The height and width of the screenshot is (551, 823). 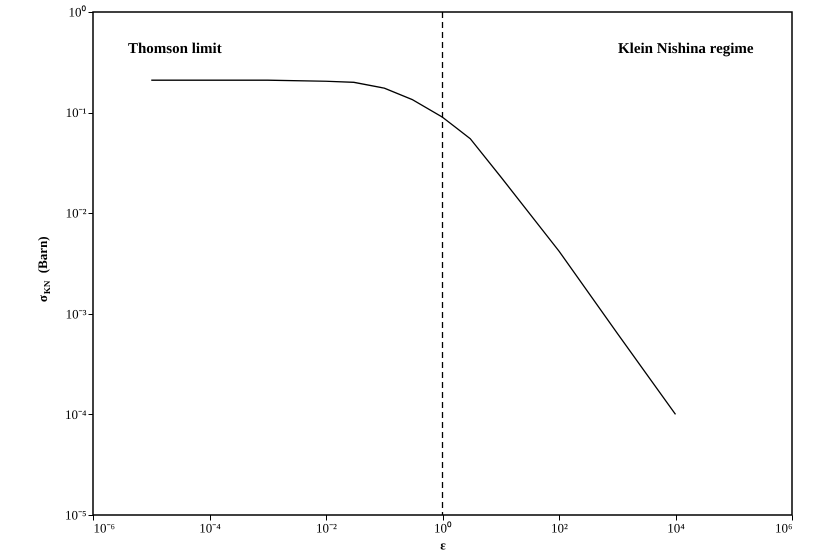 I want to click on annotation: Thomson limit, so click(x=175, y=49).